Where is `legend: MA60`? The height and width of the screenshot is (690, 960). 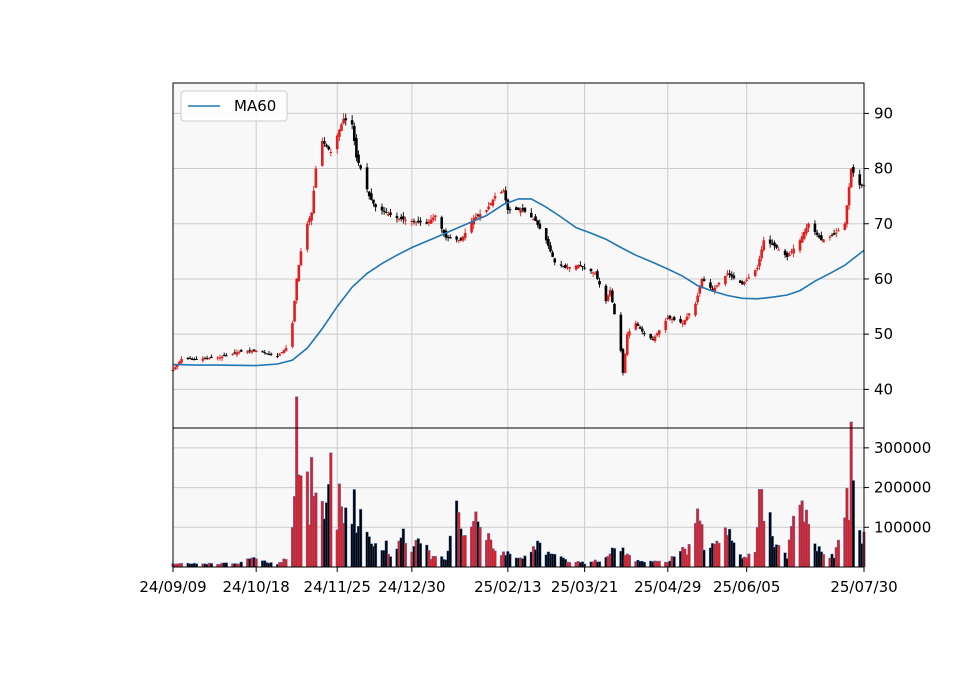 legend: MA60 is located at coordinates (234, 106).